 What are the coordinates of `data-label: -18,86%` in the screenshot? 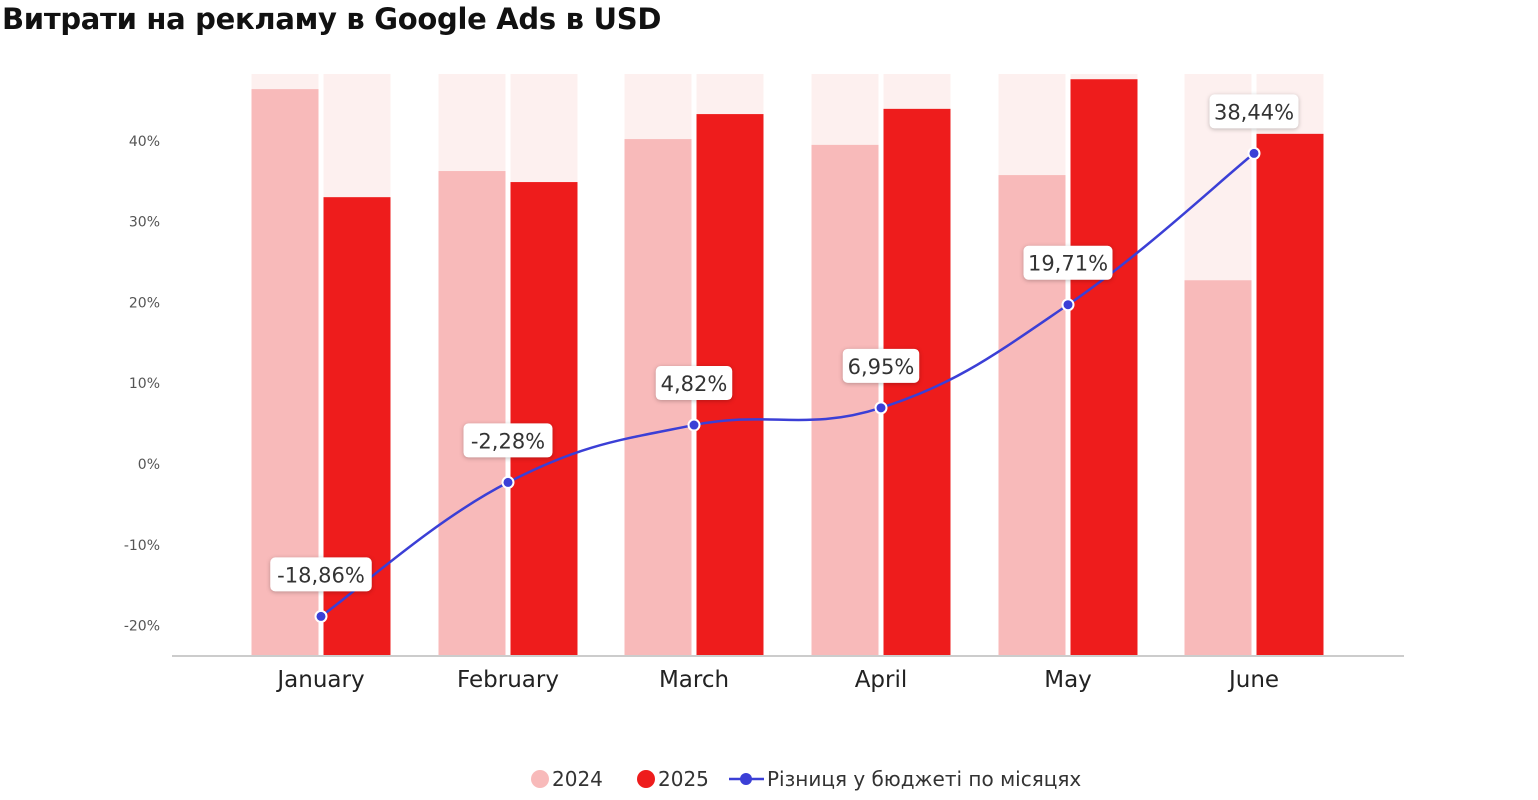 It's located at (321, 575).